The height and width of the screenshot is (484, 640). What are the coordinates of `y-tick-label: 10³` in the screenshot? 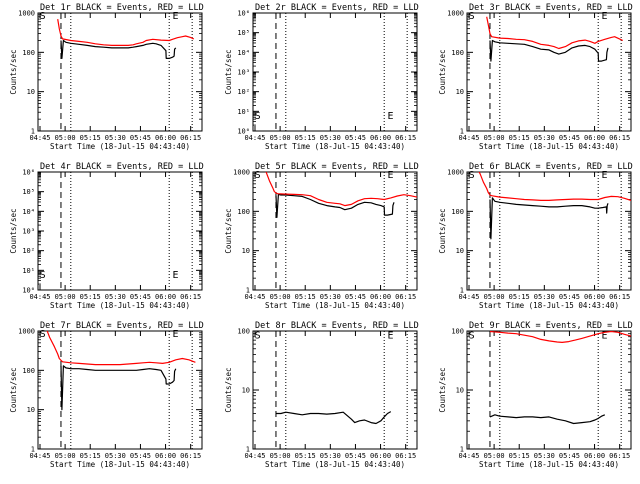 It's located at (243, 73).